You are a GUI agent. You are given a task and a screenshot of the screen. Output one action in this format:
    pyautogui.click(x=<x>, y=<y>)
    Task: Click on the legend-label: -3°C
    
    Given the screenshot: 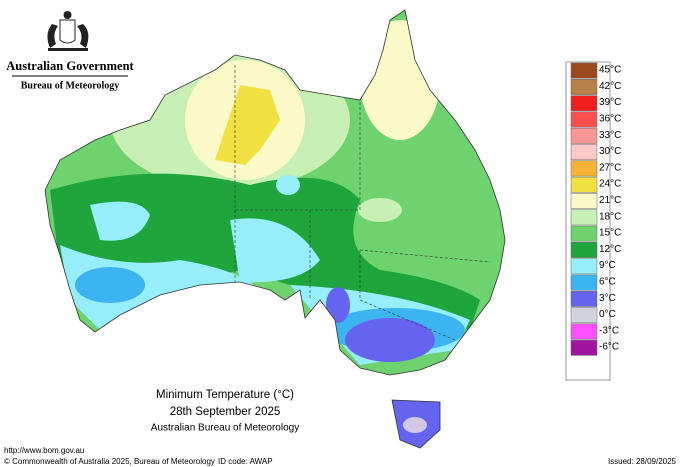 What is the action you would take?
    pyautogui.click(x=609, y=330)
    